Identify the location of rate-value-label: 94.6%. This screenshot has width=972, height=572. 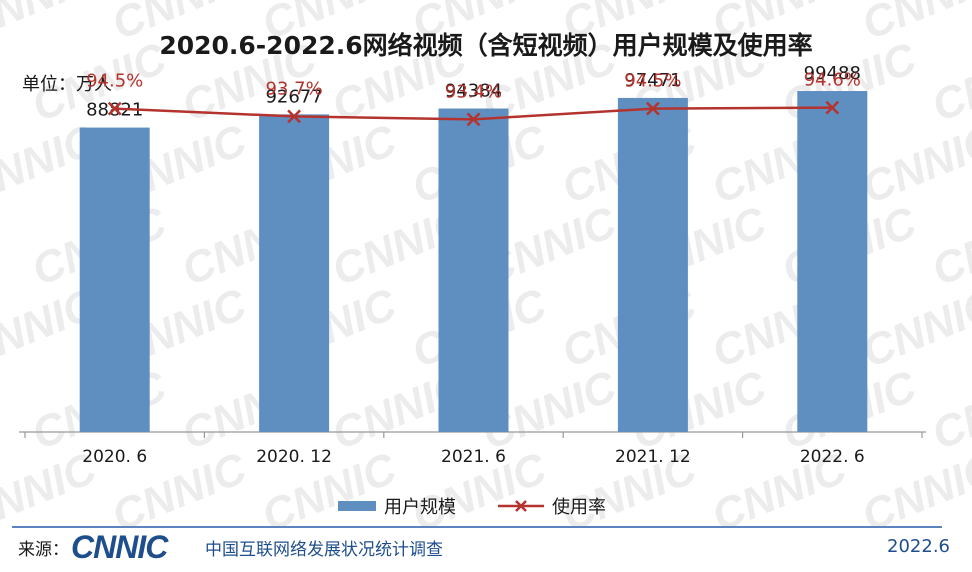
(832, 80).